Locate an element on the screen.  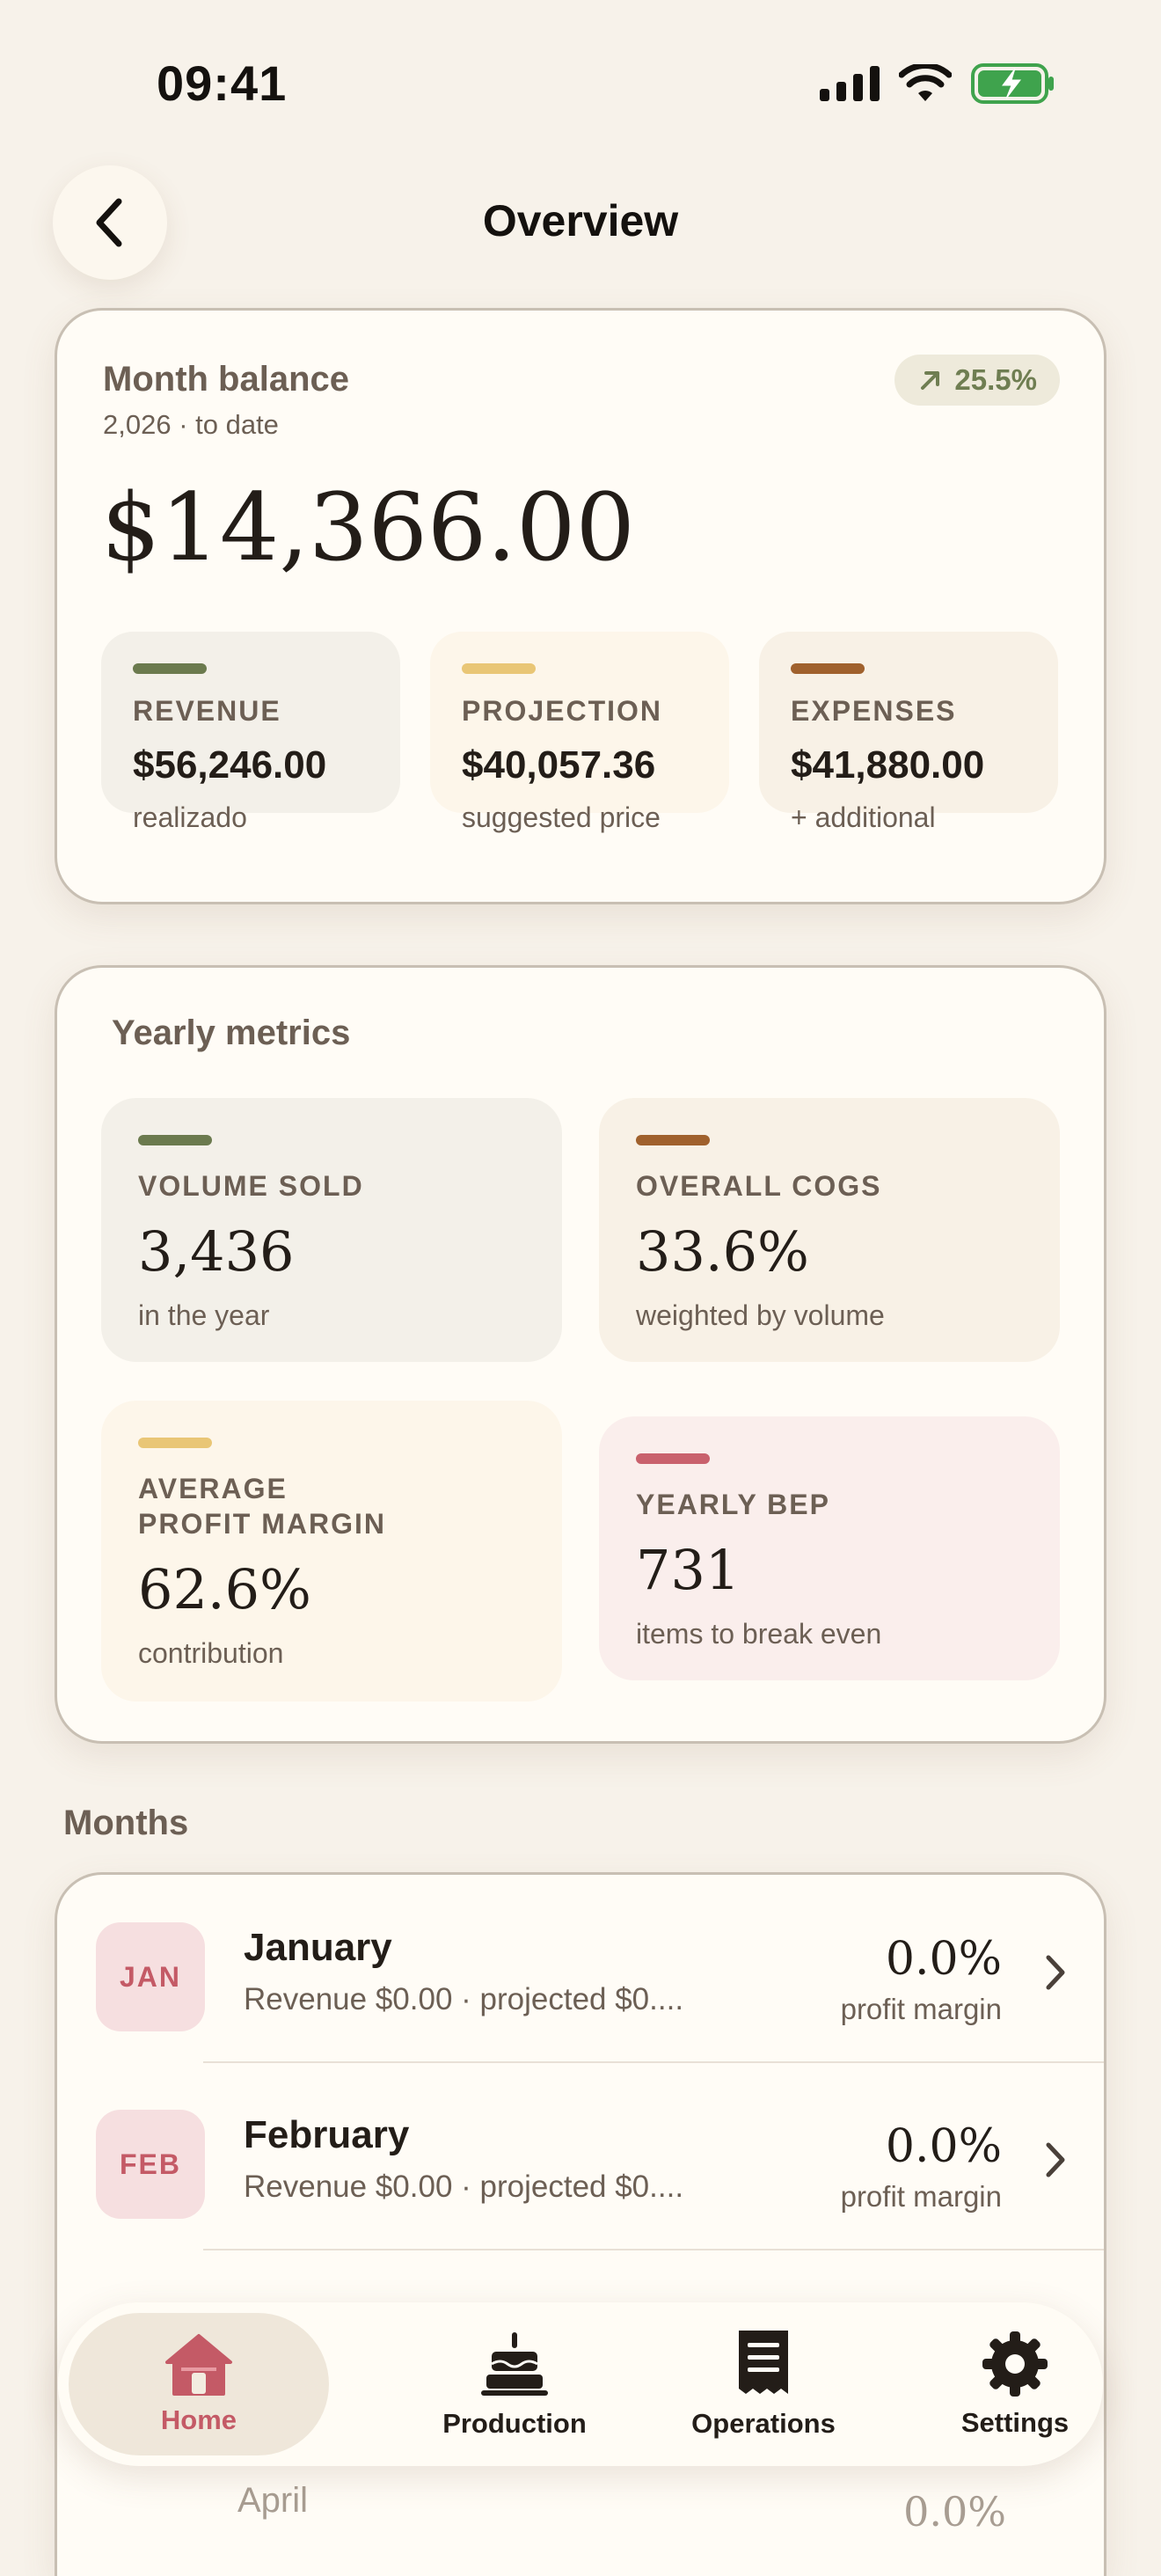
volume-sold-metric: VOLUME SOLD 3,436 in the year is located at coordinates (331, 1230).